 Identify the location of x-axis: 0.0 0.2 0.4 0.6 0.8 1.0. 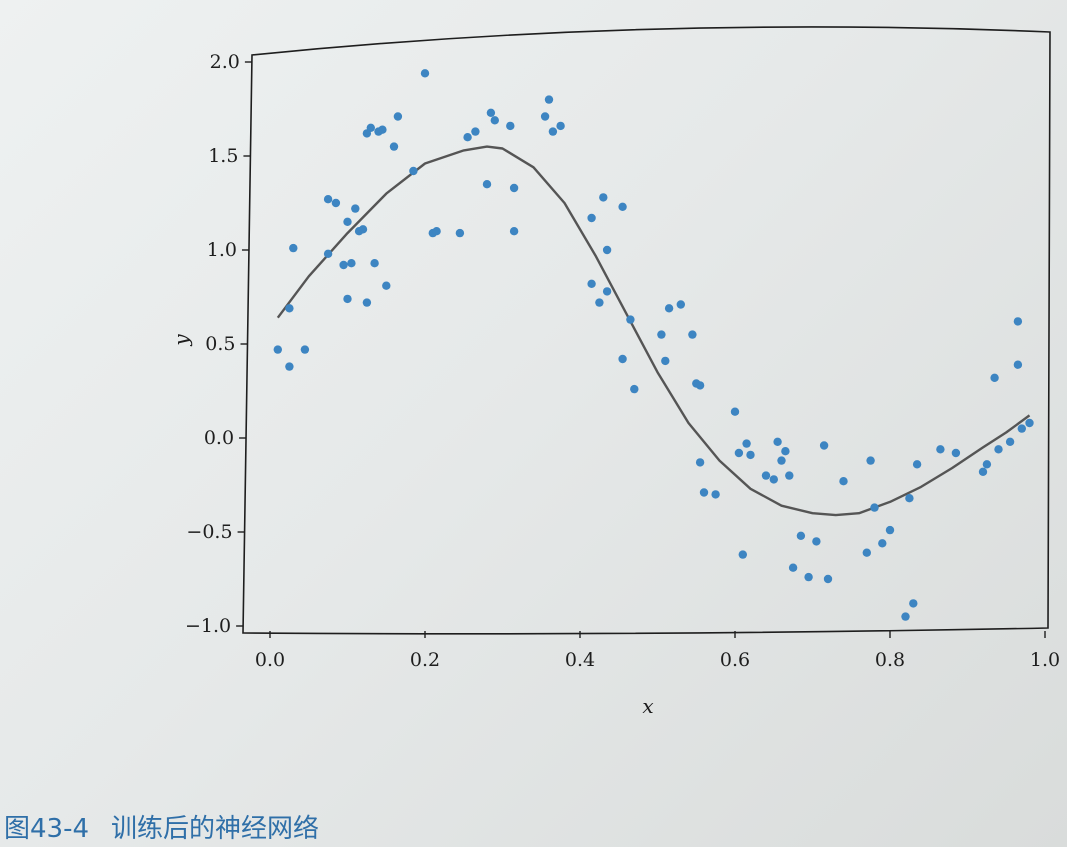
(657, 651).